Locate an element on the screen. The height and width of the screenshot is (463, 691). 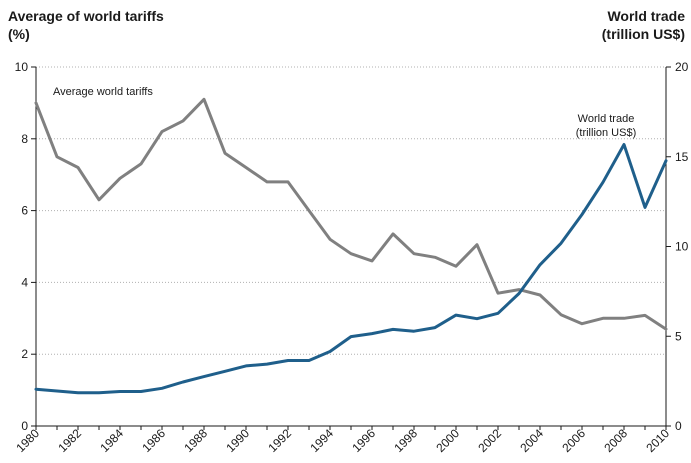
x-tick-label: 2000 is located at coordinates (447, 440).